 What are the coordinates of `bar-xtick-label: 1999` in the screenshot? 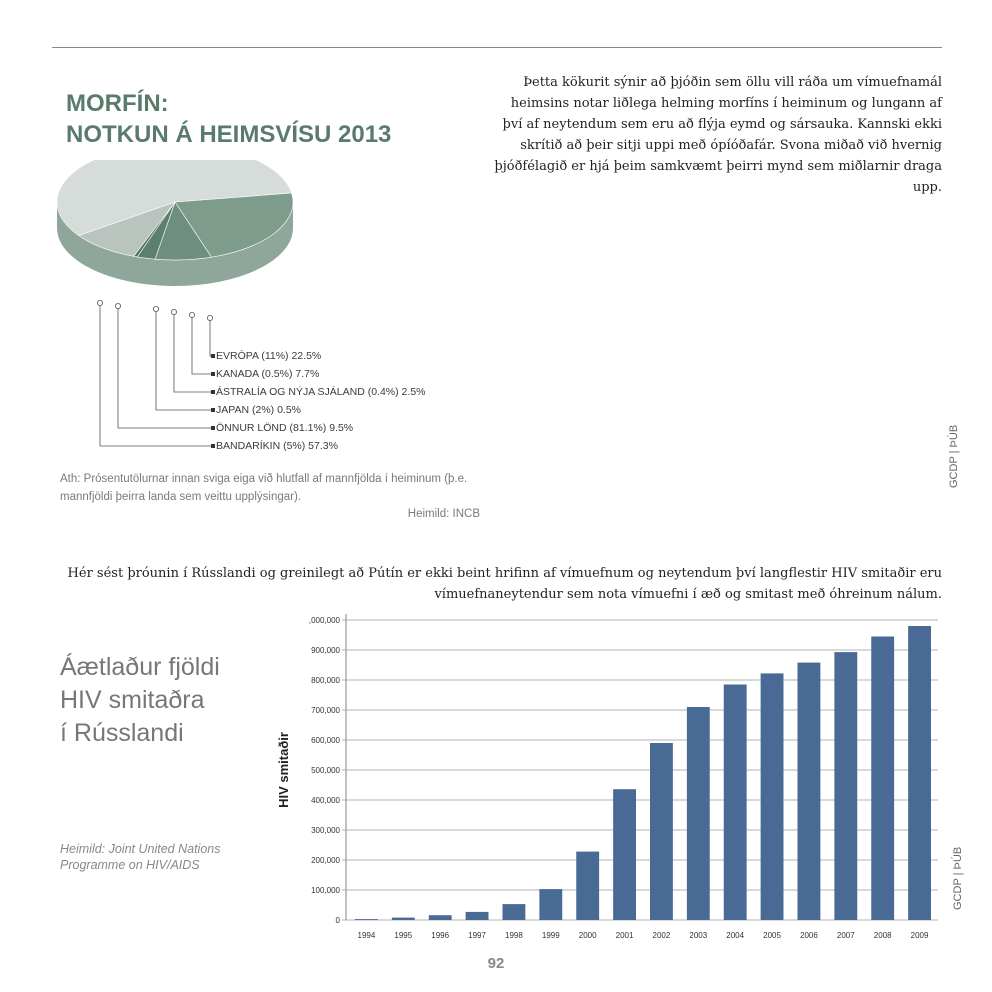 It's located at (551, 935).